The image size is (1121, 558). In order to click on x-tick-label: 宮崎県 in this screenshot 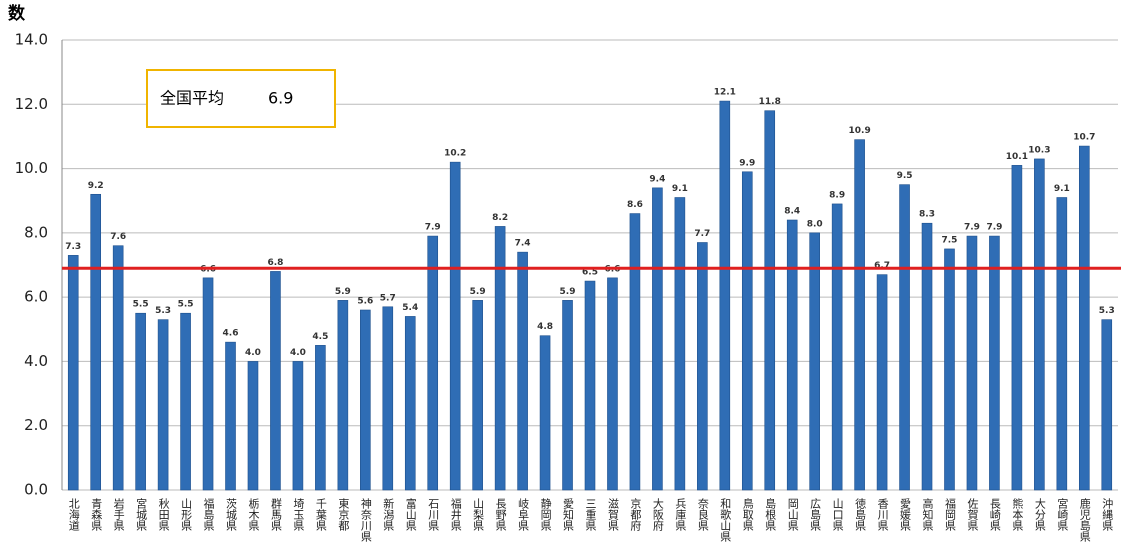, I will do `click(1062, 514)`.